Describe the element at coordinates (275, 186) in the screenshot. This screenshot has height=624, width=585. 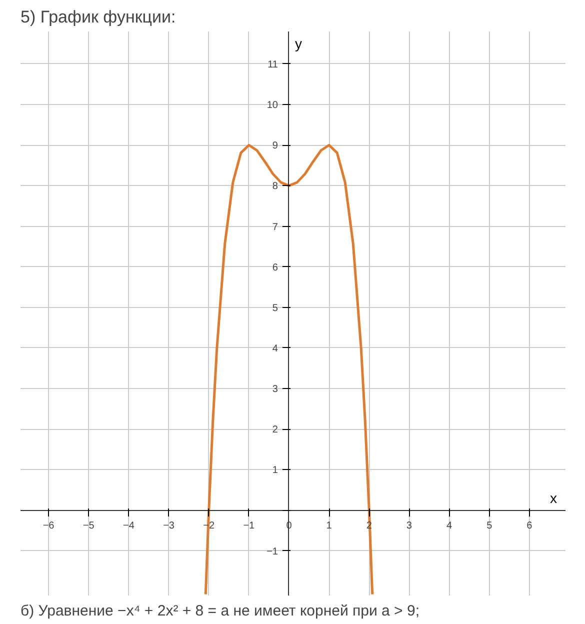
I see `y-tick-label: 8` at that location.